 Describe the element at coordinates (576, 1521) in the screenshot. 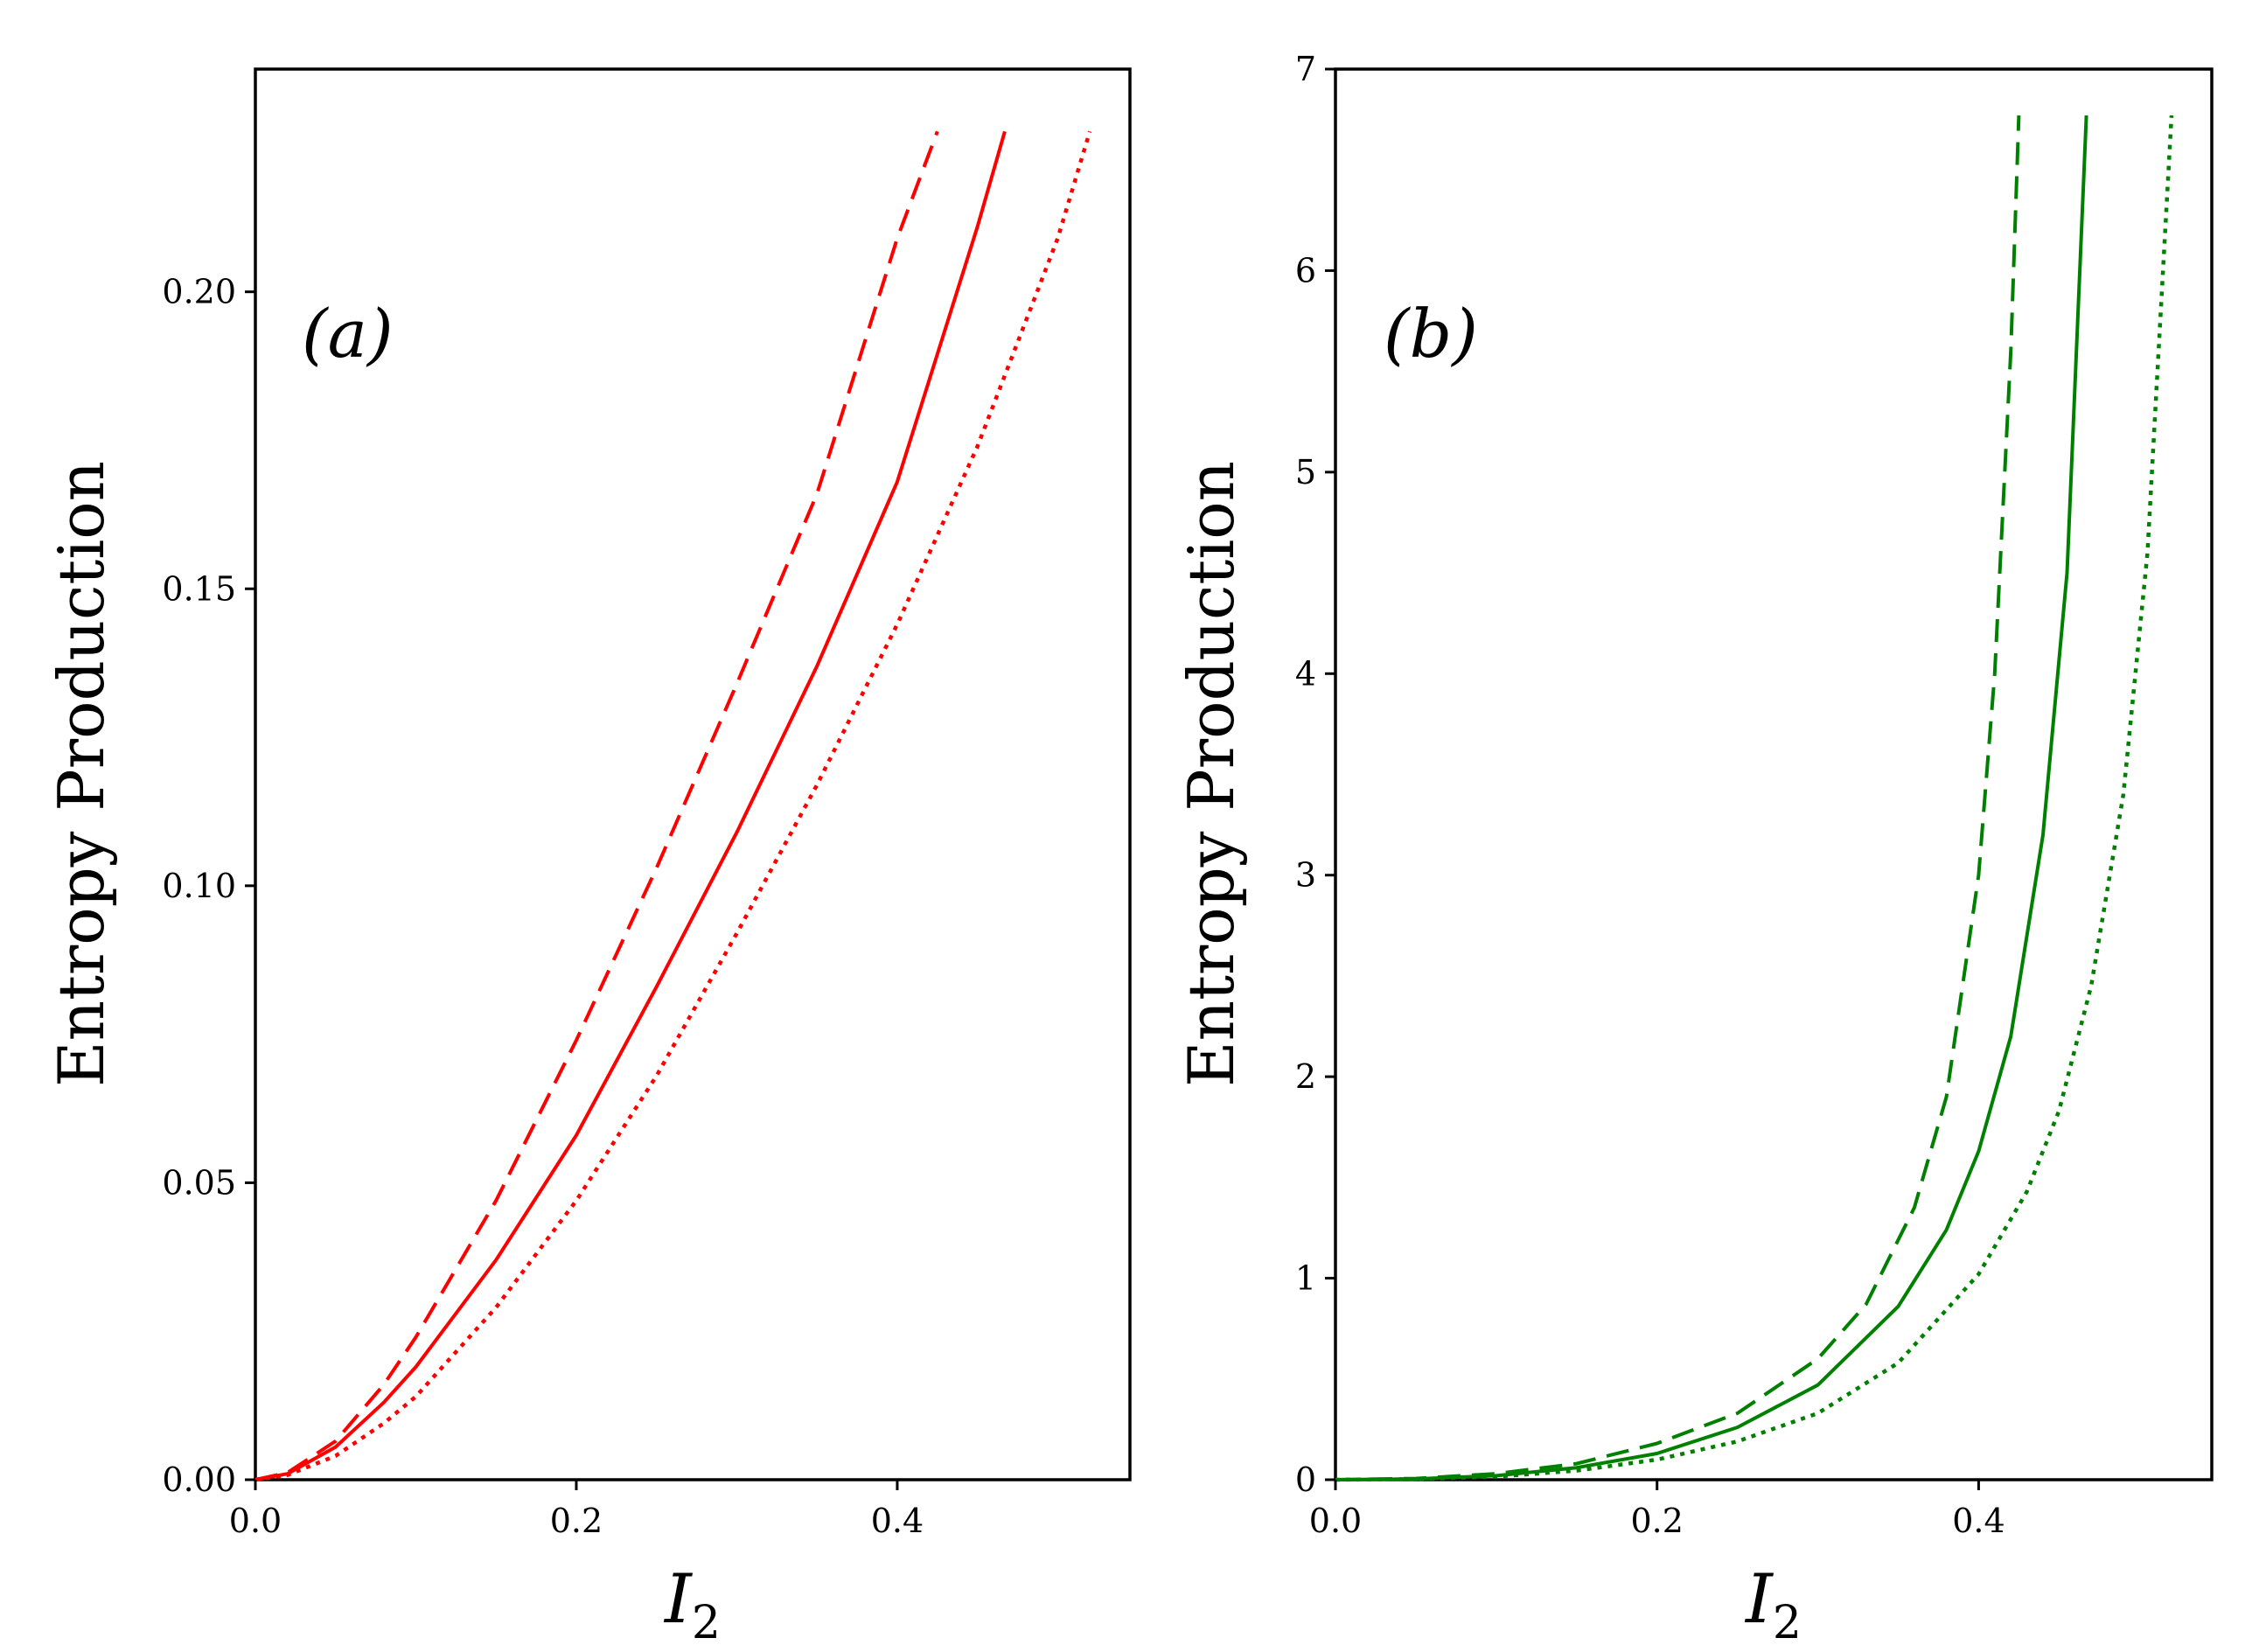

I see `x-tick-label-a: 0.2` at that location.